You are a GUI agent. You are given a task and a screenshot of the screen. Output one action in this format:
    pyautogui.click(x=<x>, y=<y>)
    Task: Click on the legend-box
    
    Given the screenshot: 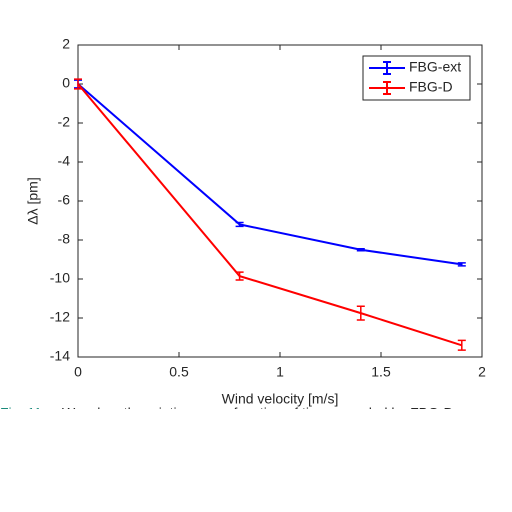 What is the action you would take?
    pyautogui.click(x=416, y=78)
    